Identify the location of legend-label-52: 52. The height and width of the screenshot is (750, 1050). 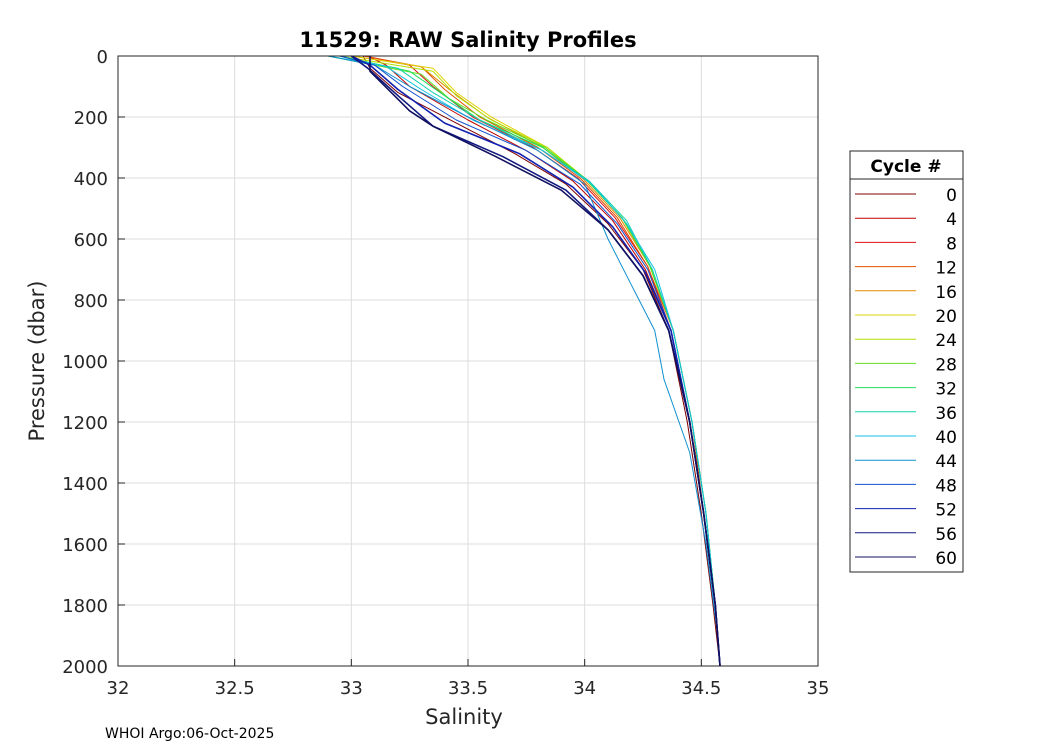
(946, 511).